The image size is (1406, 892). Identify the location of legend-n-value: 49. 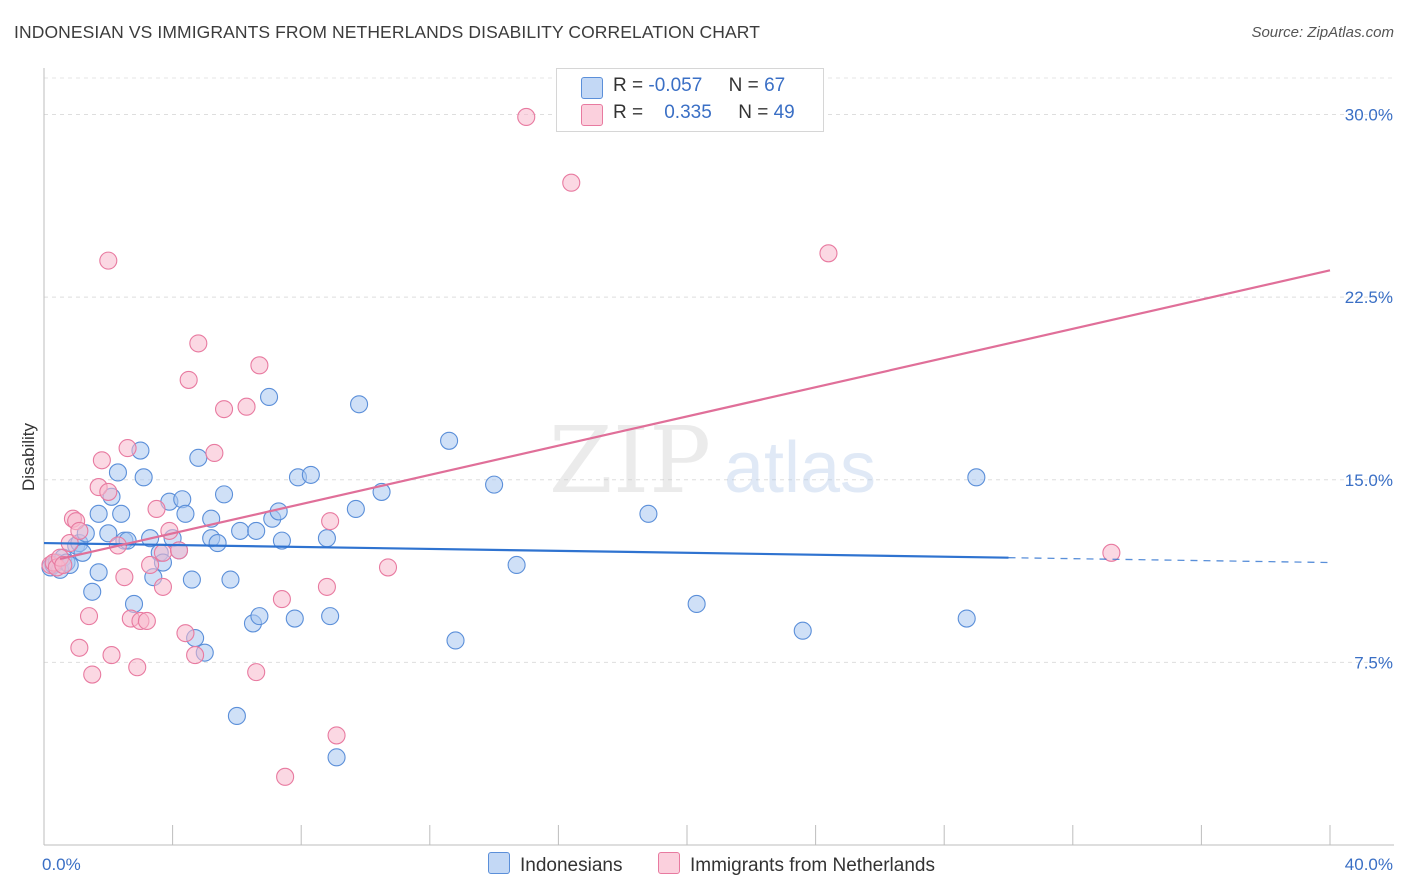
(784, 112).